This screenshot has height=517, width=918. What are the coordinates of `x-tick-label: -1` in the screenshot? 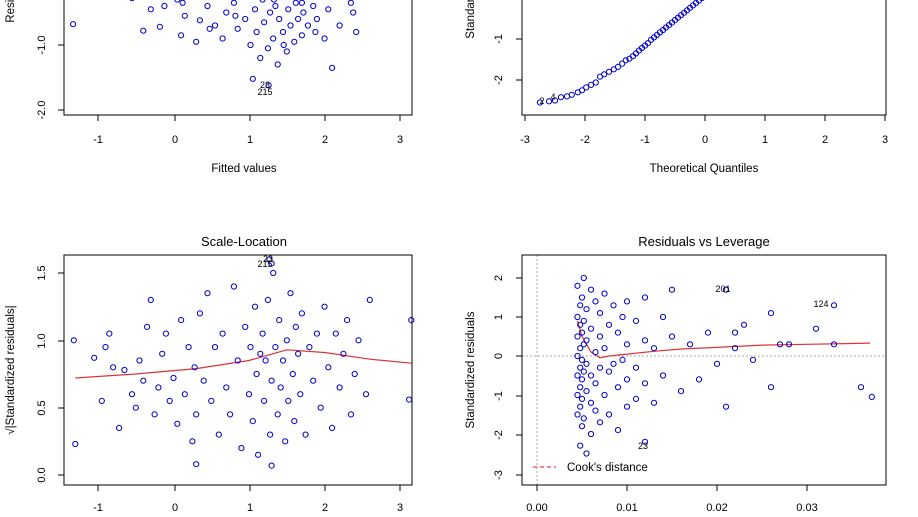 It's located at (645, 140).